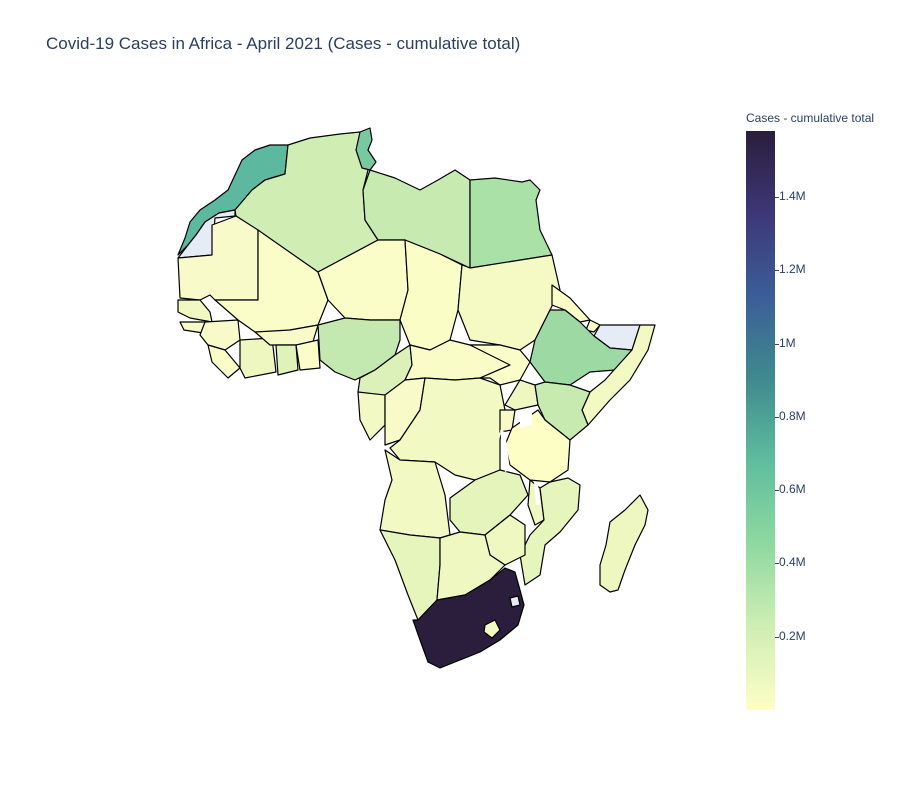 This screenshot has height=800, width=900. I want to click on colorbar-title: Cases - cumulative total, so click(810, 118).